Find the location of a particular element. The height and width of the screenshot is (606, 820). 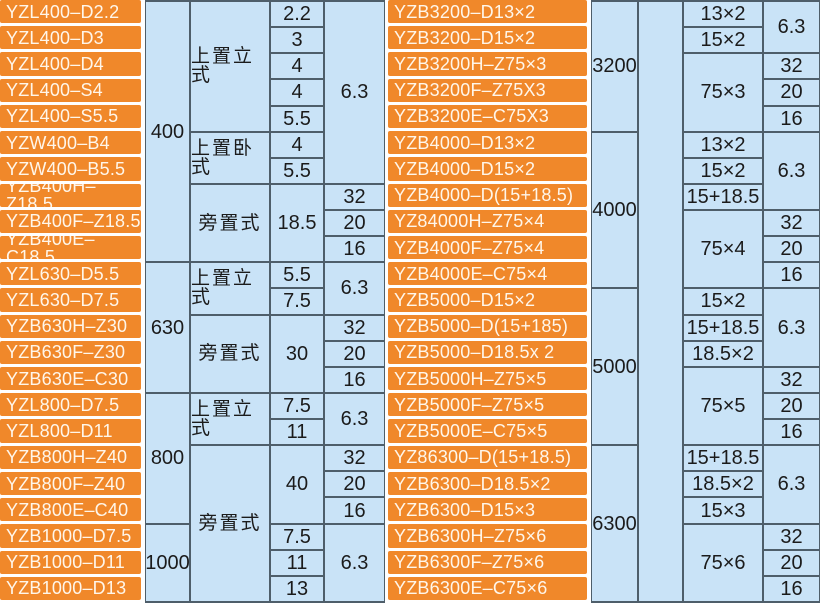

left-power-cell: 13 is located at coordinates (297, 588).